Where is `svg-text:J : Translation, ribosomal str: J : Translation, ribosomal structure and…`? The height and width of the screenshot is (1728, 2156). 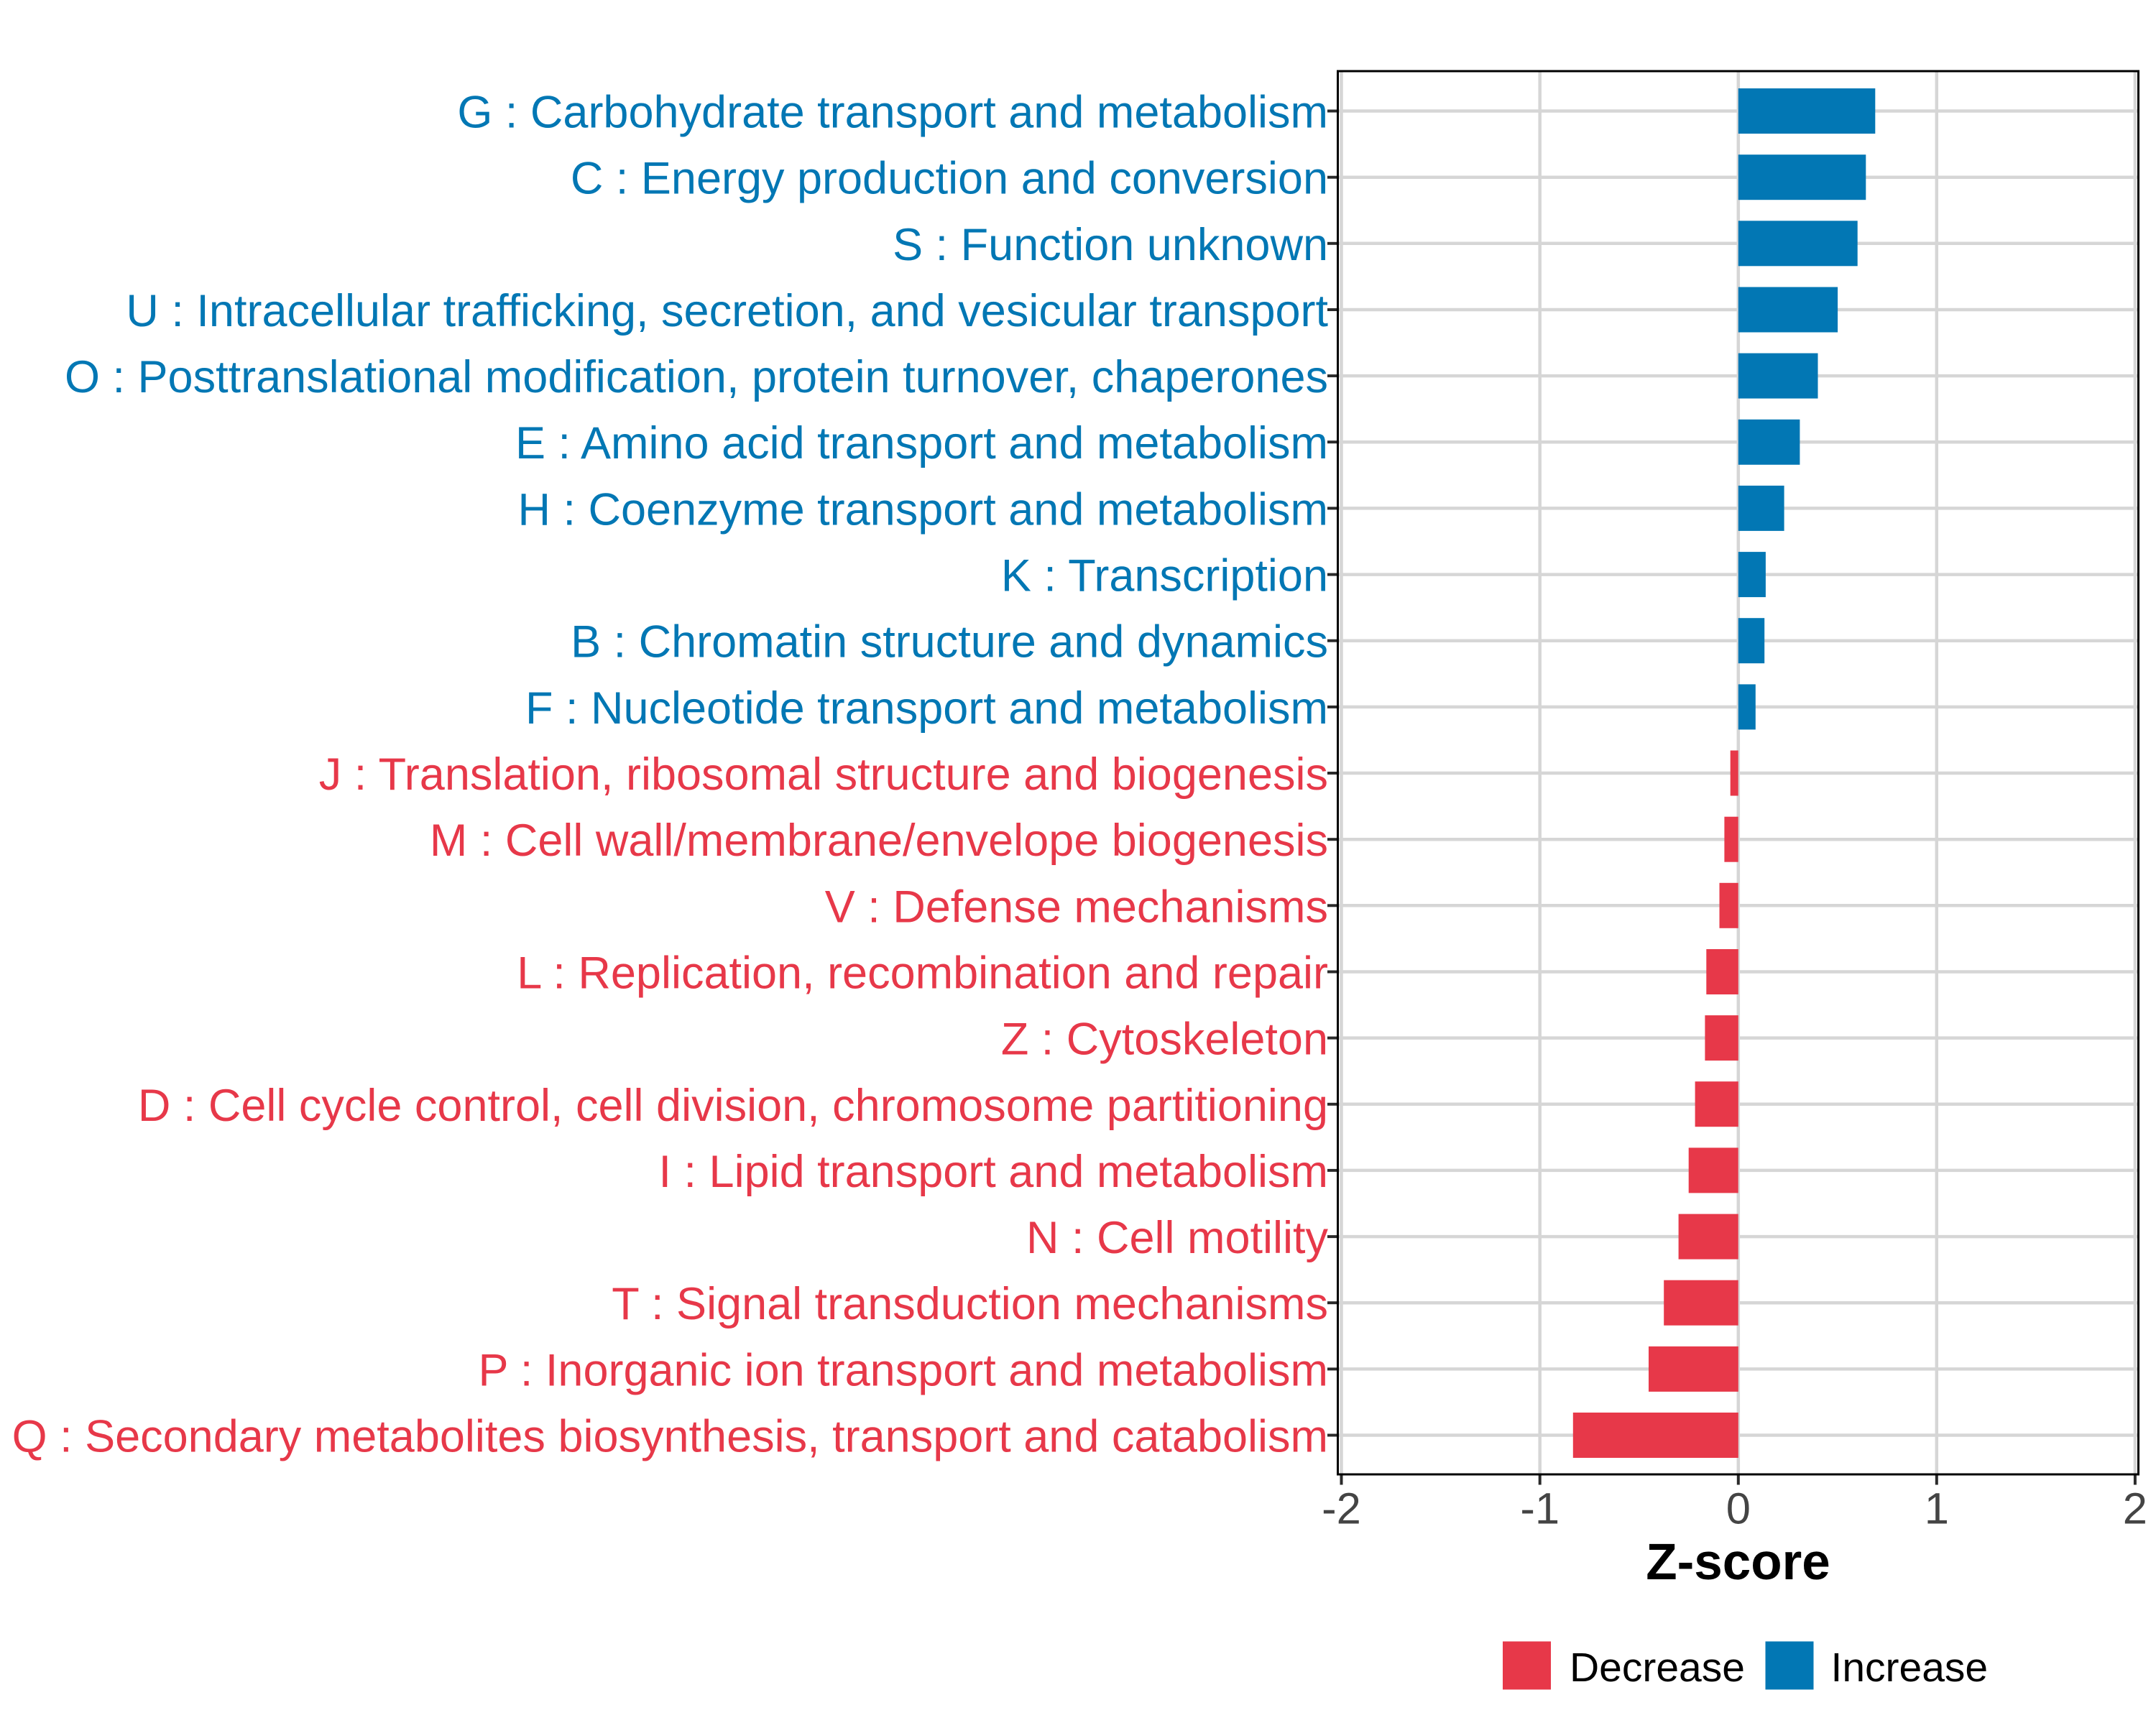
svg-text:J : Translation, ribosomal str: J : Translation, ribosomal structure and… is located at coordinates (824, 774).